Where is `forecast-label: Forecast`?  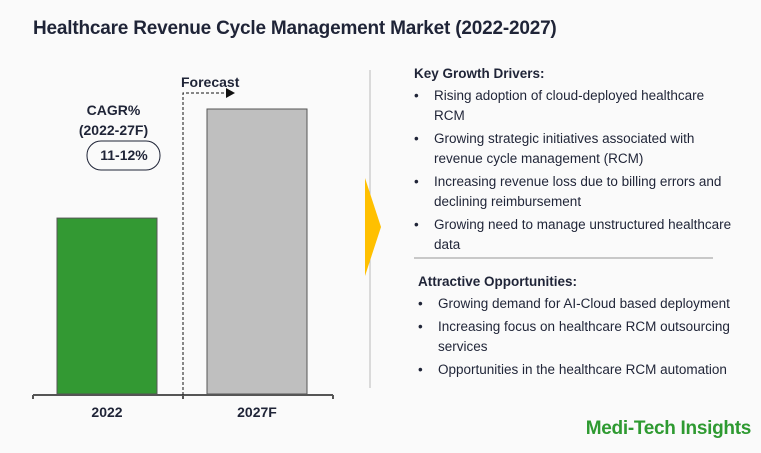 forecast-label: Forecast is located at coordinates (210, 82).